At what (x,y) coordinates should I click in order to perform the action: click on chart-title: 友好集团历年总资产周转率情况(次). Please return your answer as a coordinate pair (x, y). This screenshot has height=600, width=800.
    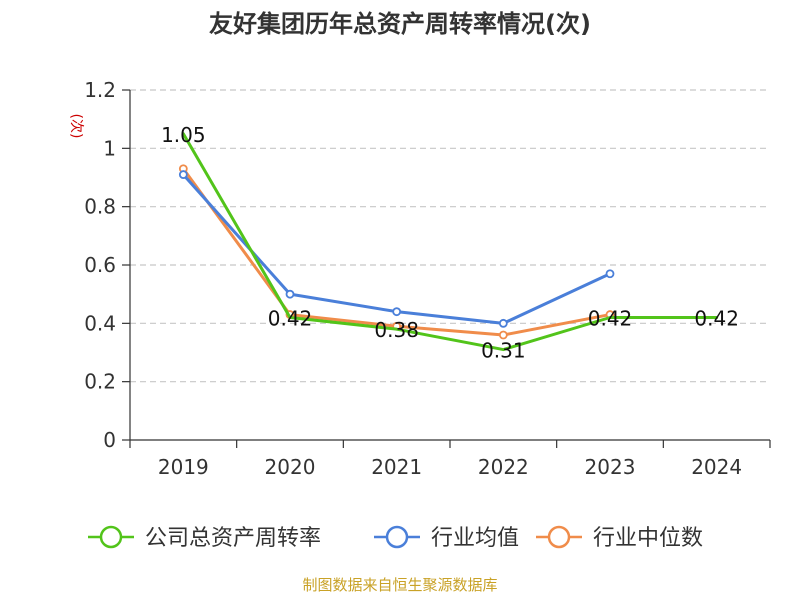
    Looking at the image, I should click on (400, 24).